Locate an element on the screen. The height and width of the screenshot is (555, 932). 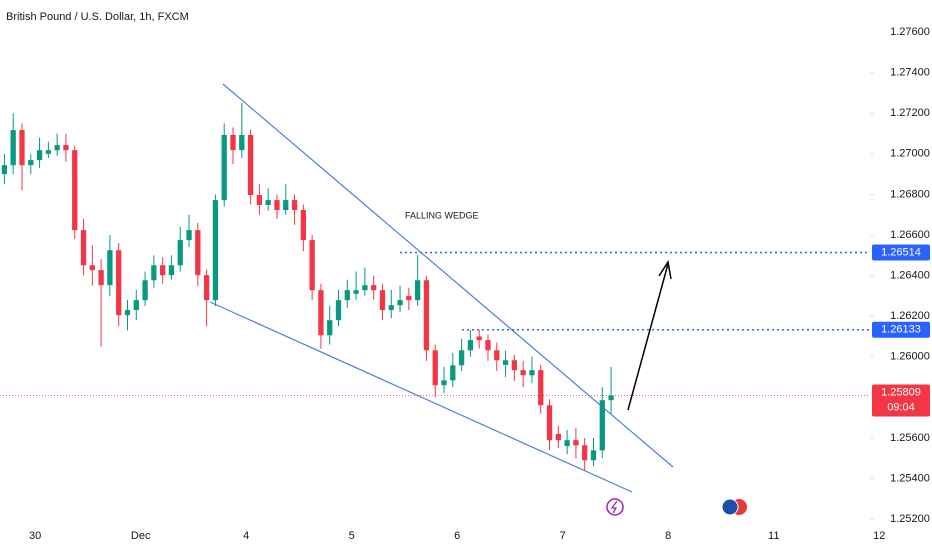
x-tick-label: 5 is located at coordinates (352, 536).